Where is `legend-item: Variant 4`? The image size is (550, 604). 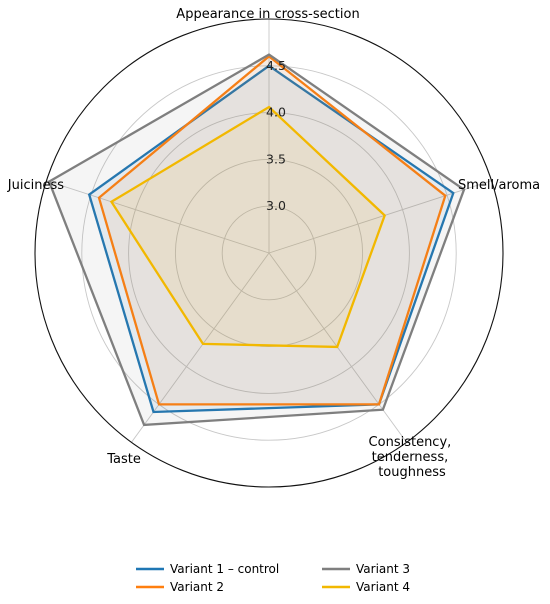
legend-item: Variant 4 is located at coordinates (366, 587).